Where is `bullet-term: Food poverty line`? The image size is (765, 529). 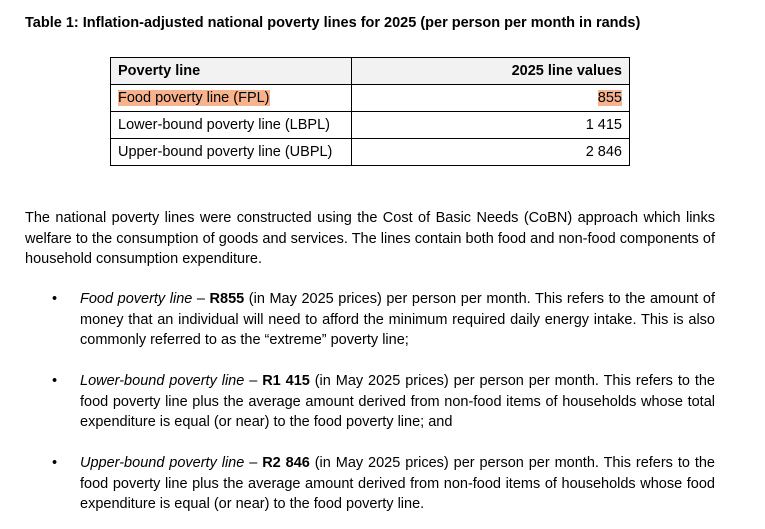
bullet-term: Food poverty line is located at coordinates (136, 299).